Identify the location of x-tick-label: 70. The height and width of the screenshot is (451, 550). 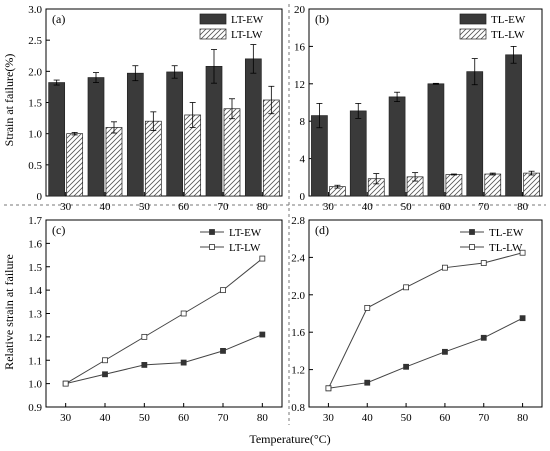
(224, 418).